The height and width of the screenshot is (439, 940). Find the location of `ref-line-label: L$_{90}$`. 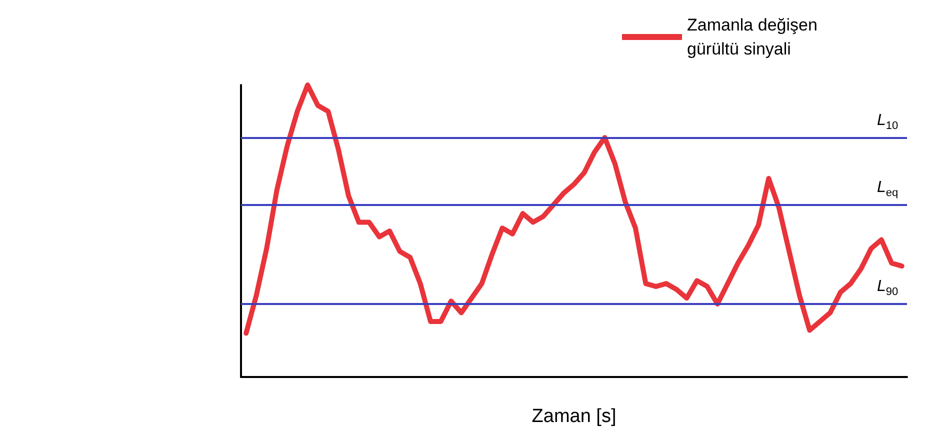

ref-line-label: L$_{90}$ is located at coordinates (887, 288).